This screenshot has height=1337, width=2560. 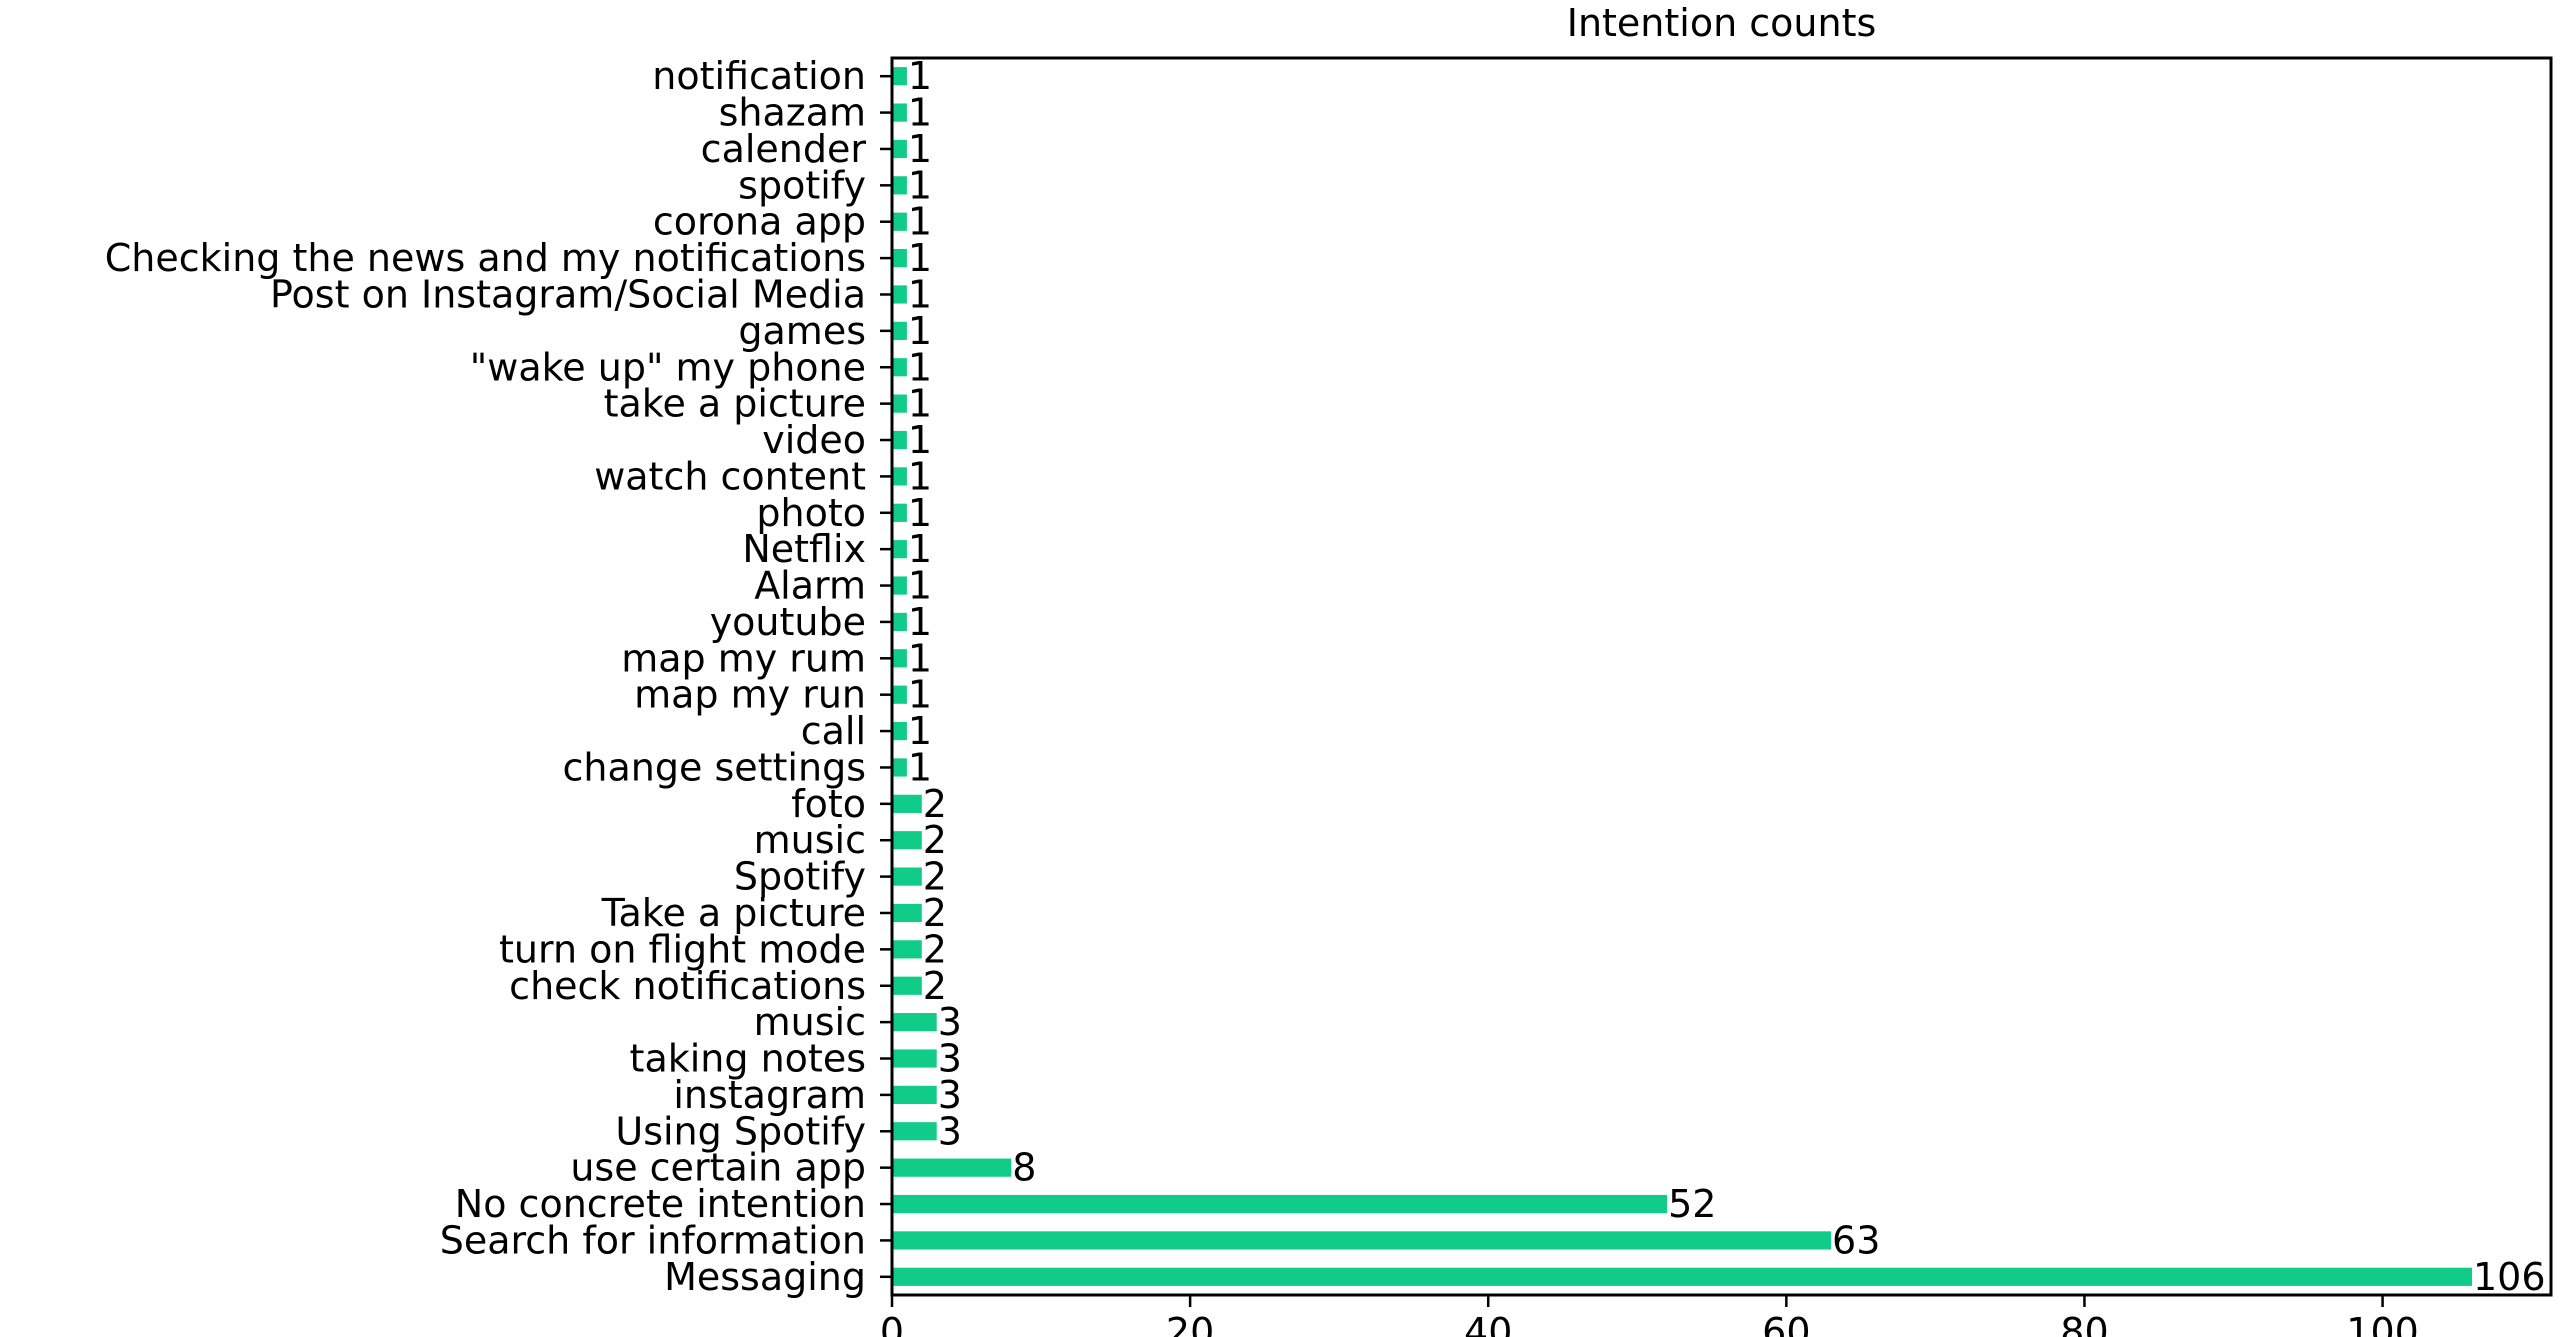 I want to click on category-label: calender, so click(x=784, y=149).